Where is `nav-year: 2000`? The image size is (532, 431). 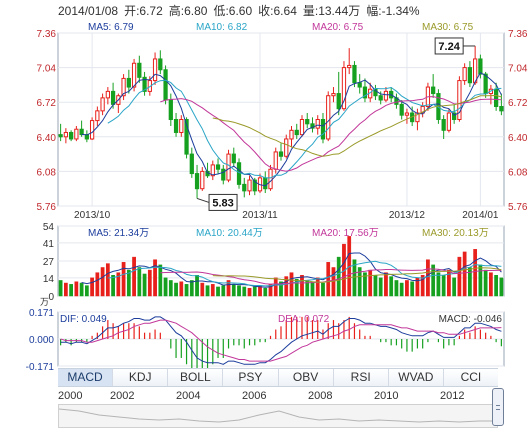 nav-year: 2000 is located at coordinates (70, 396).